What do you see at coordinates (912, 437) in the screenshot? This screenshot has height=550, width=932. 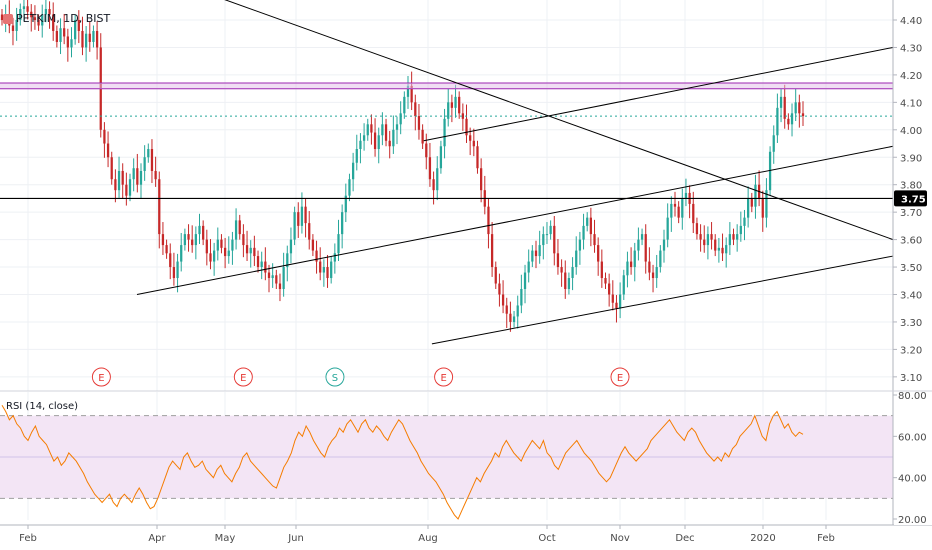 I see `rsi-tick-label: 60.00` at bounding box center [912, 437].